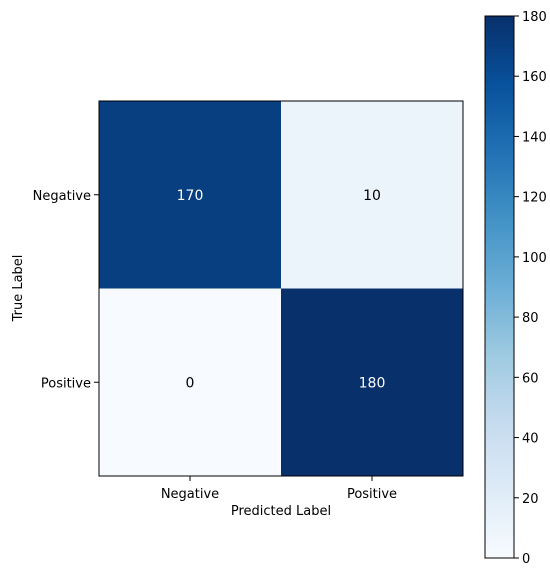 The width and height of the screenshot is (550, 574). I want to click on cell-value-label: 0, so click(190, 383).